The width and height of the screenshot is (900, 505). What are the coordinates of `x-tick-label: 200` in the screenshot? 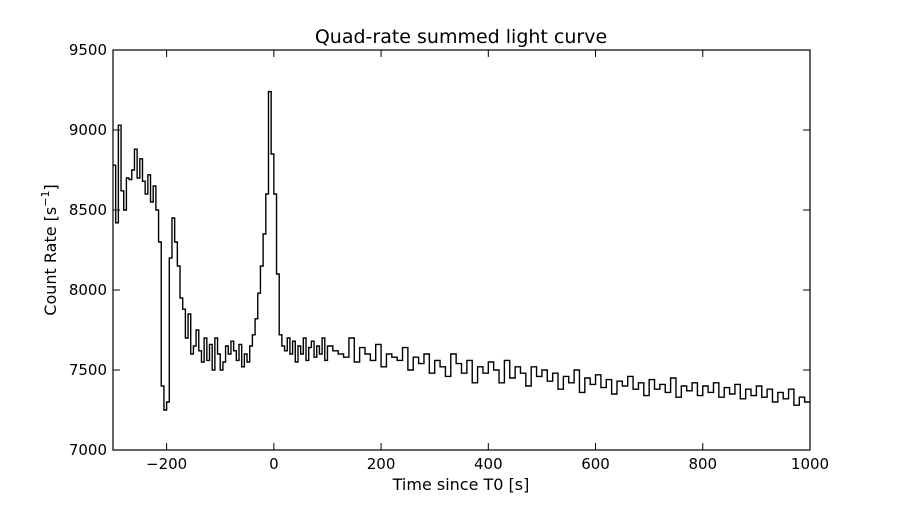 It's located at (381, 464).